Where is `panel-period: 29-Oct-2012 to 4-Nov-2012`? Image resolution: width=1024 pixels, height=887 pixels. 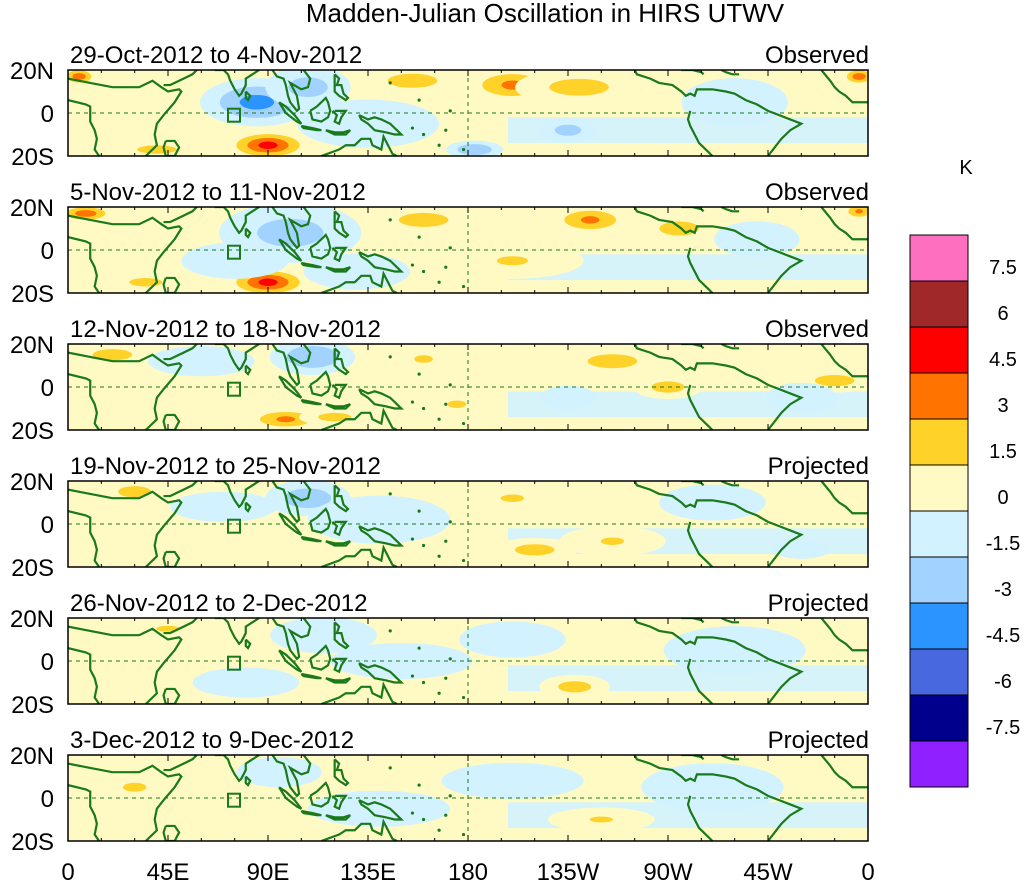
panel-period: 29-Oct-2012 to 4-Nov-2012 is located at coordinates (216, 55).